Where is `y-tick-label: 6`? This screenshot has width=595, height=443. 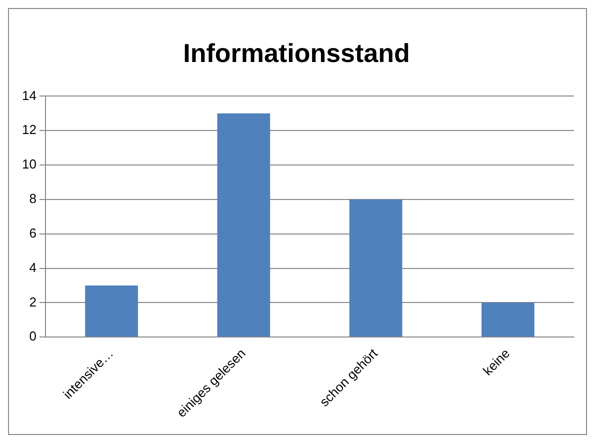
y-tick-label: 6 is located at coordinates (32, 232).